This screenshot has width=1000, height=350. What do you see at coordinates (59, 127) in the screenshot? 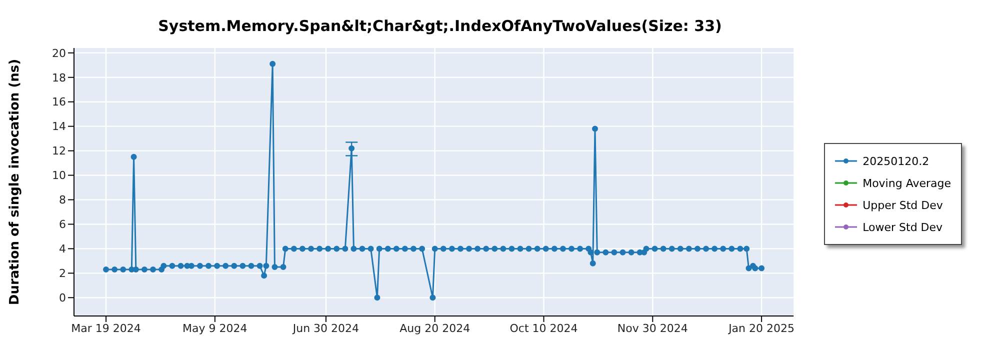
I see `y-tick-label: 14` at bounding box center [59, 127].